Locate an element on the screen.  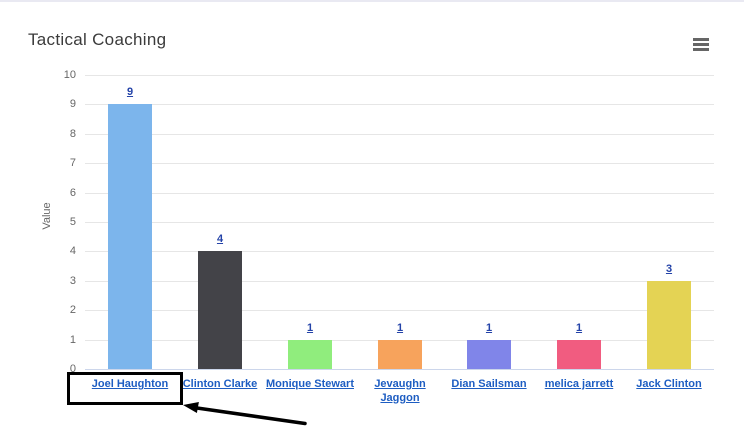
y-axis-tick-label: 5 is located at coordinates (72, 222).